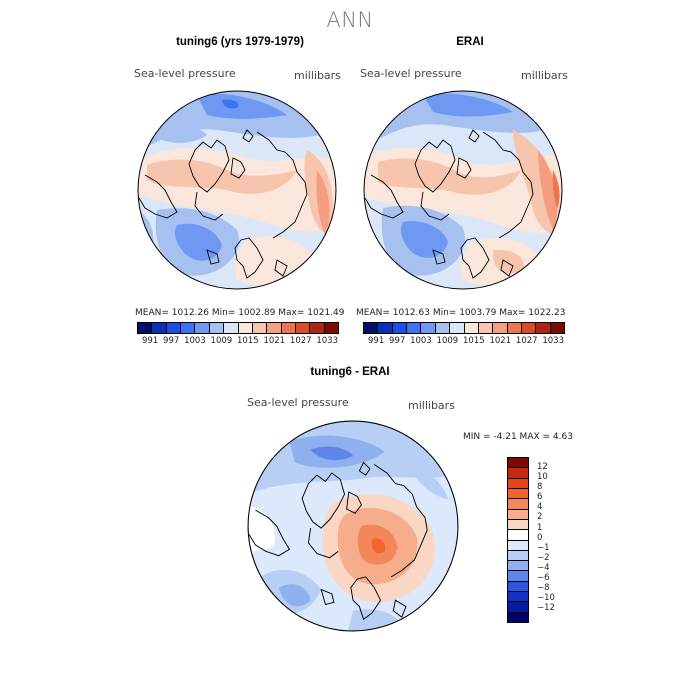 This screenshot has height=700, width=700. What do you see at coordinates (540, 517) in the screenshot?
I see `colorbar-tick-label: 2` at bounding box center [540, 517].